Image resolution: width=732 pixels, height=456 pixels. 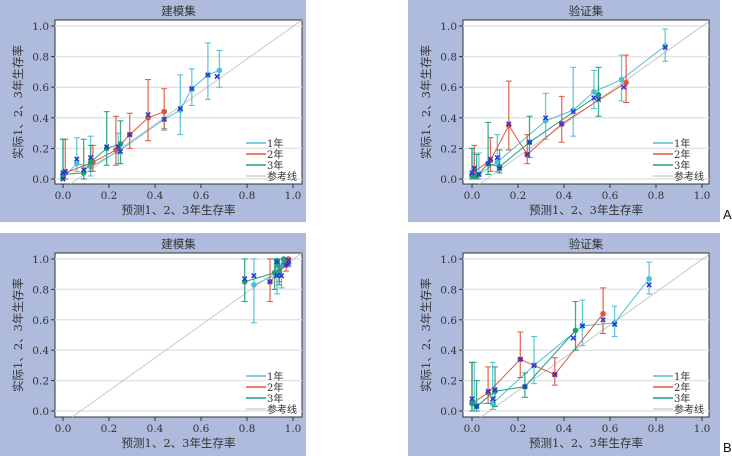 I want to click on x-axis-label: 预测1、2、3年生存率, so click(x=586, y=443).